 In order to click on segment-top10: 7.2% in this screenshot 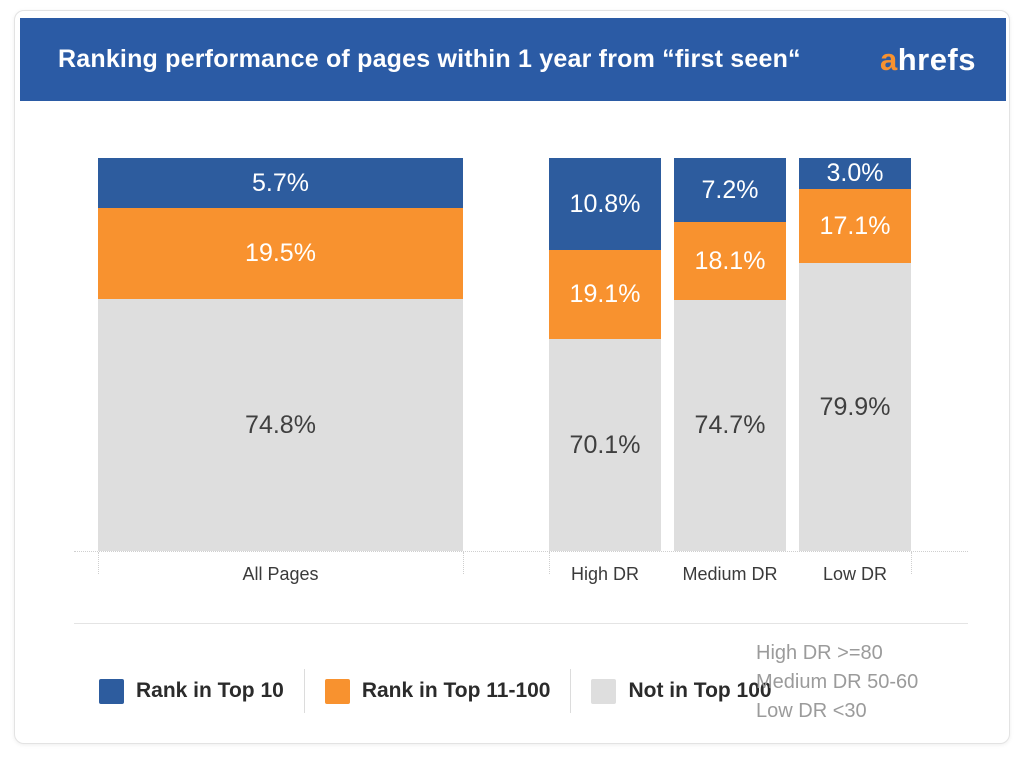, I will do `click(730, 190)`.